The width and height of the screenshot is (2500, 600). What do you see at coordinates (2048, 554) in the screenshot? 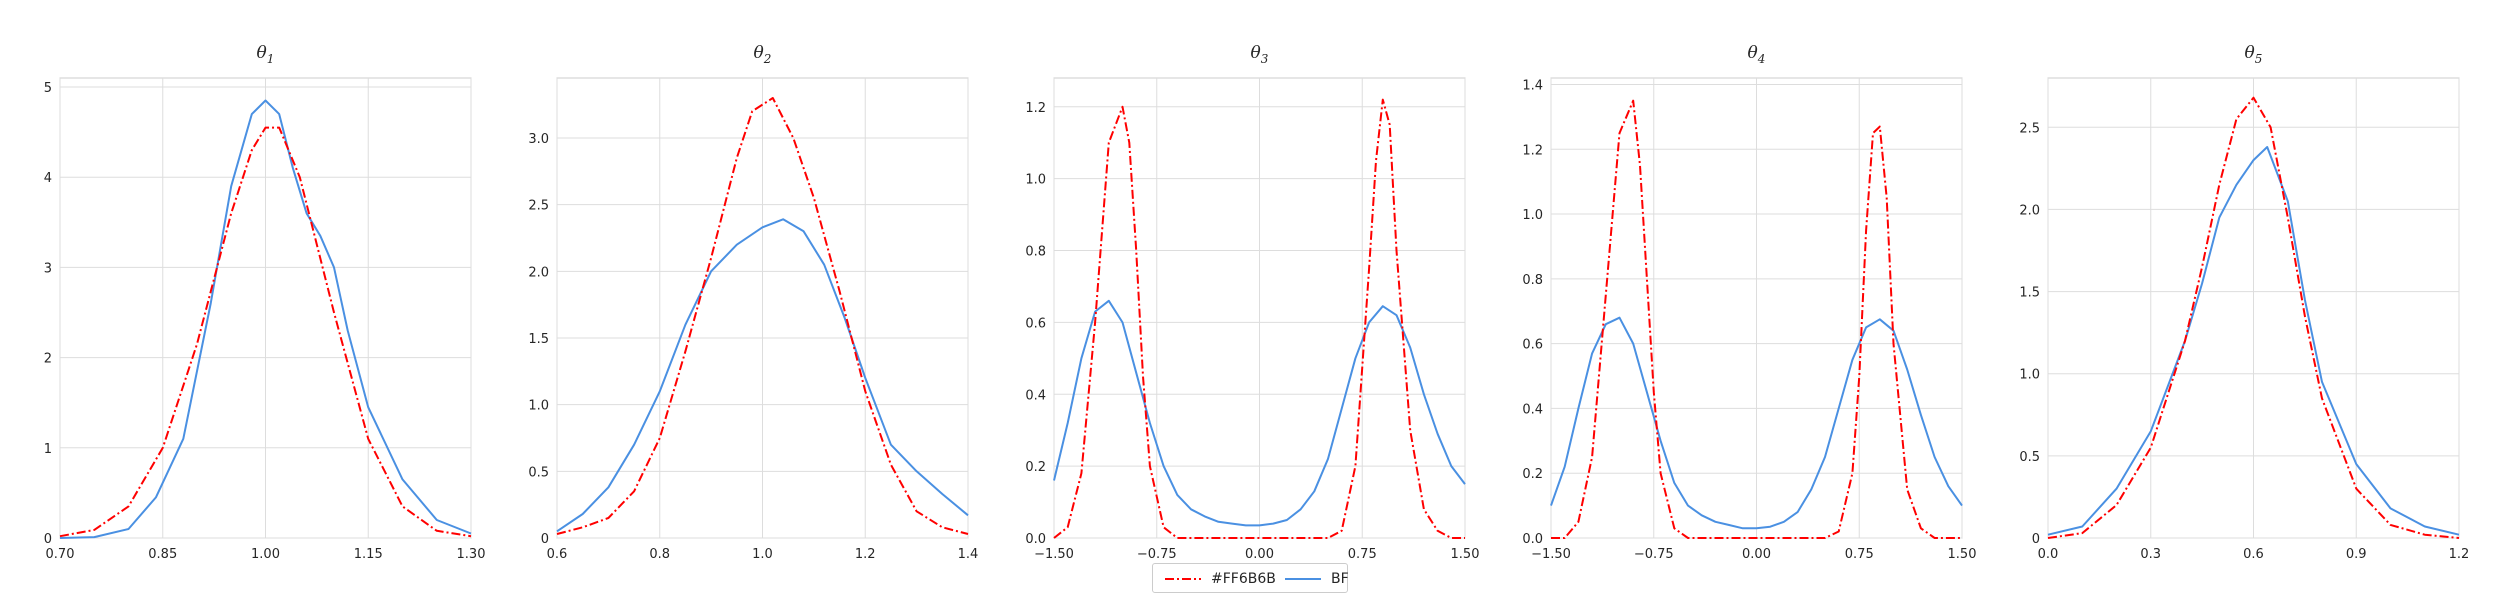
I see `x-tick-label: 0.0` at bounding box center [2048, 554].